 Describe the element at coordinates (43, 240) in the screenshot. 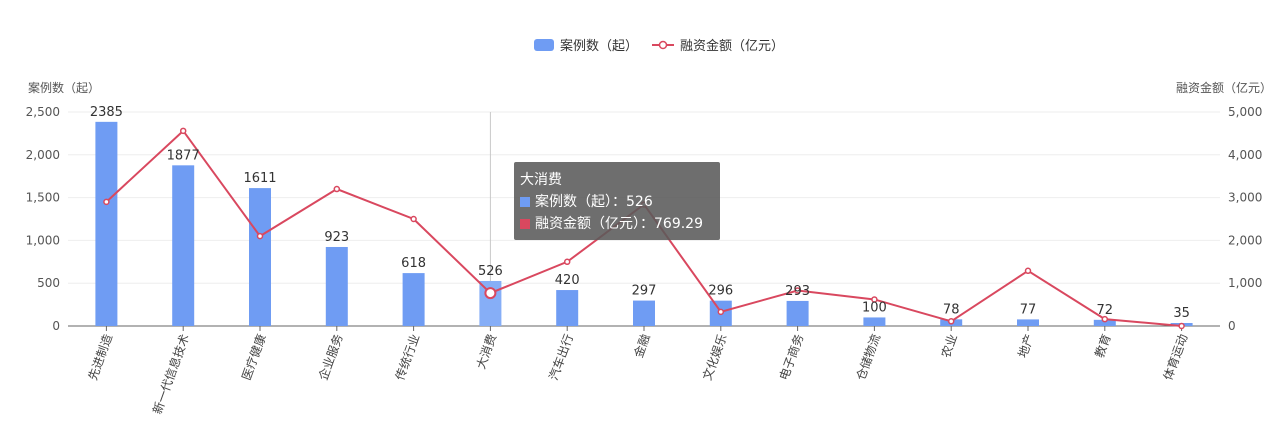

I see `y-left-tick-label: 1,000` at that location.